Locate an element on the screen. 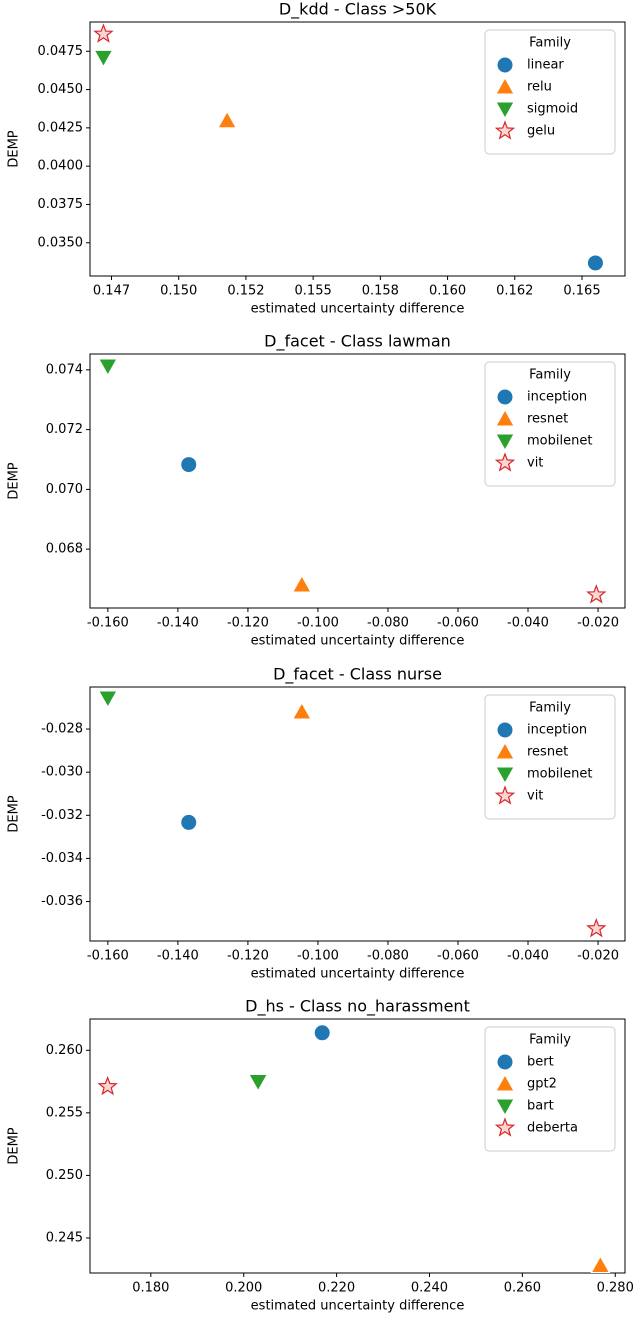 The image size is (640, 1317). y-tick-label: -0.028 is located at coordinates (62, 729).